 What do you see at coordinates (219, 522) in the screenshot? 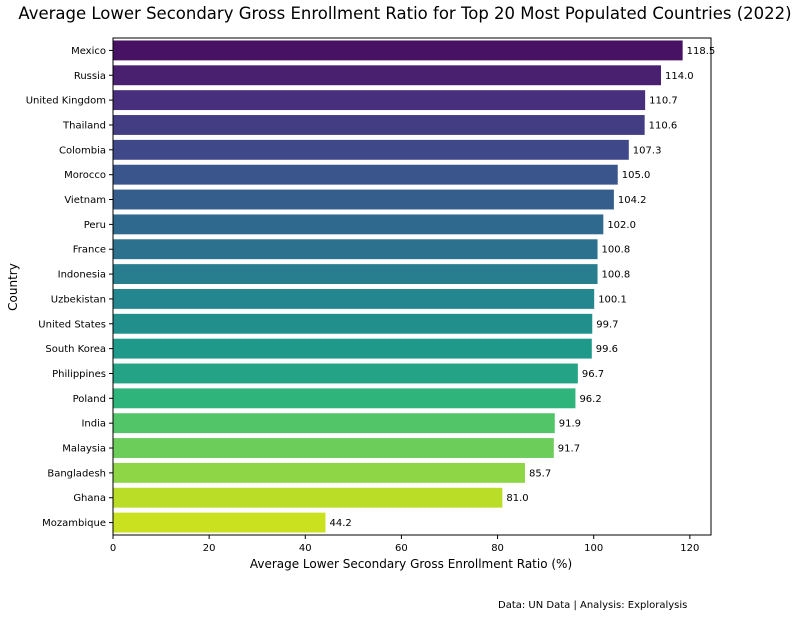
I see `bar-mozambique` at bounding box center [219, 522].